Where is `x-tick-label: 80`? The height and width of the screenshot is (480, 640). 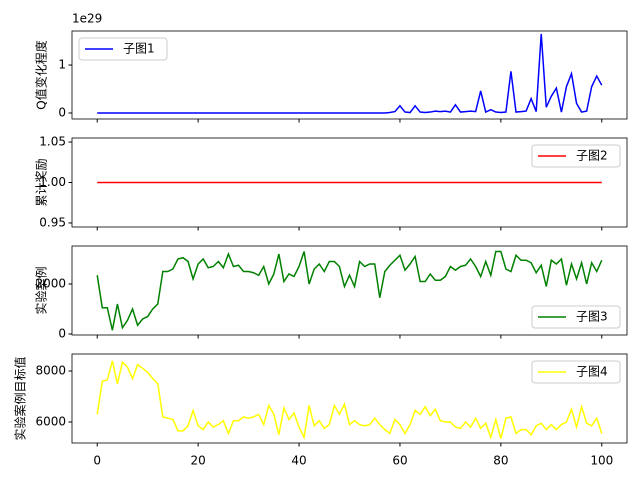
x-tick-label: 80 is located at coordinates (500, 461).